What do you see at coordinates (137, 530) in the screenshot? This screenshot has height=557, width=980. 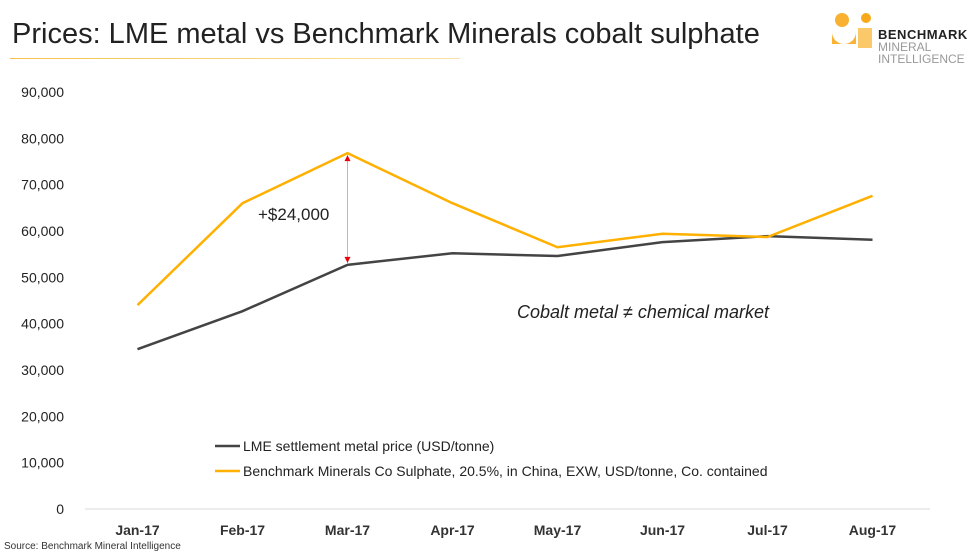 I see `x-tick-label: Jan-17` at bounding box center [137, 530].